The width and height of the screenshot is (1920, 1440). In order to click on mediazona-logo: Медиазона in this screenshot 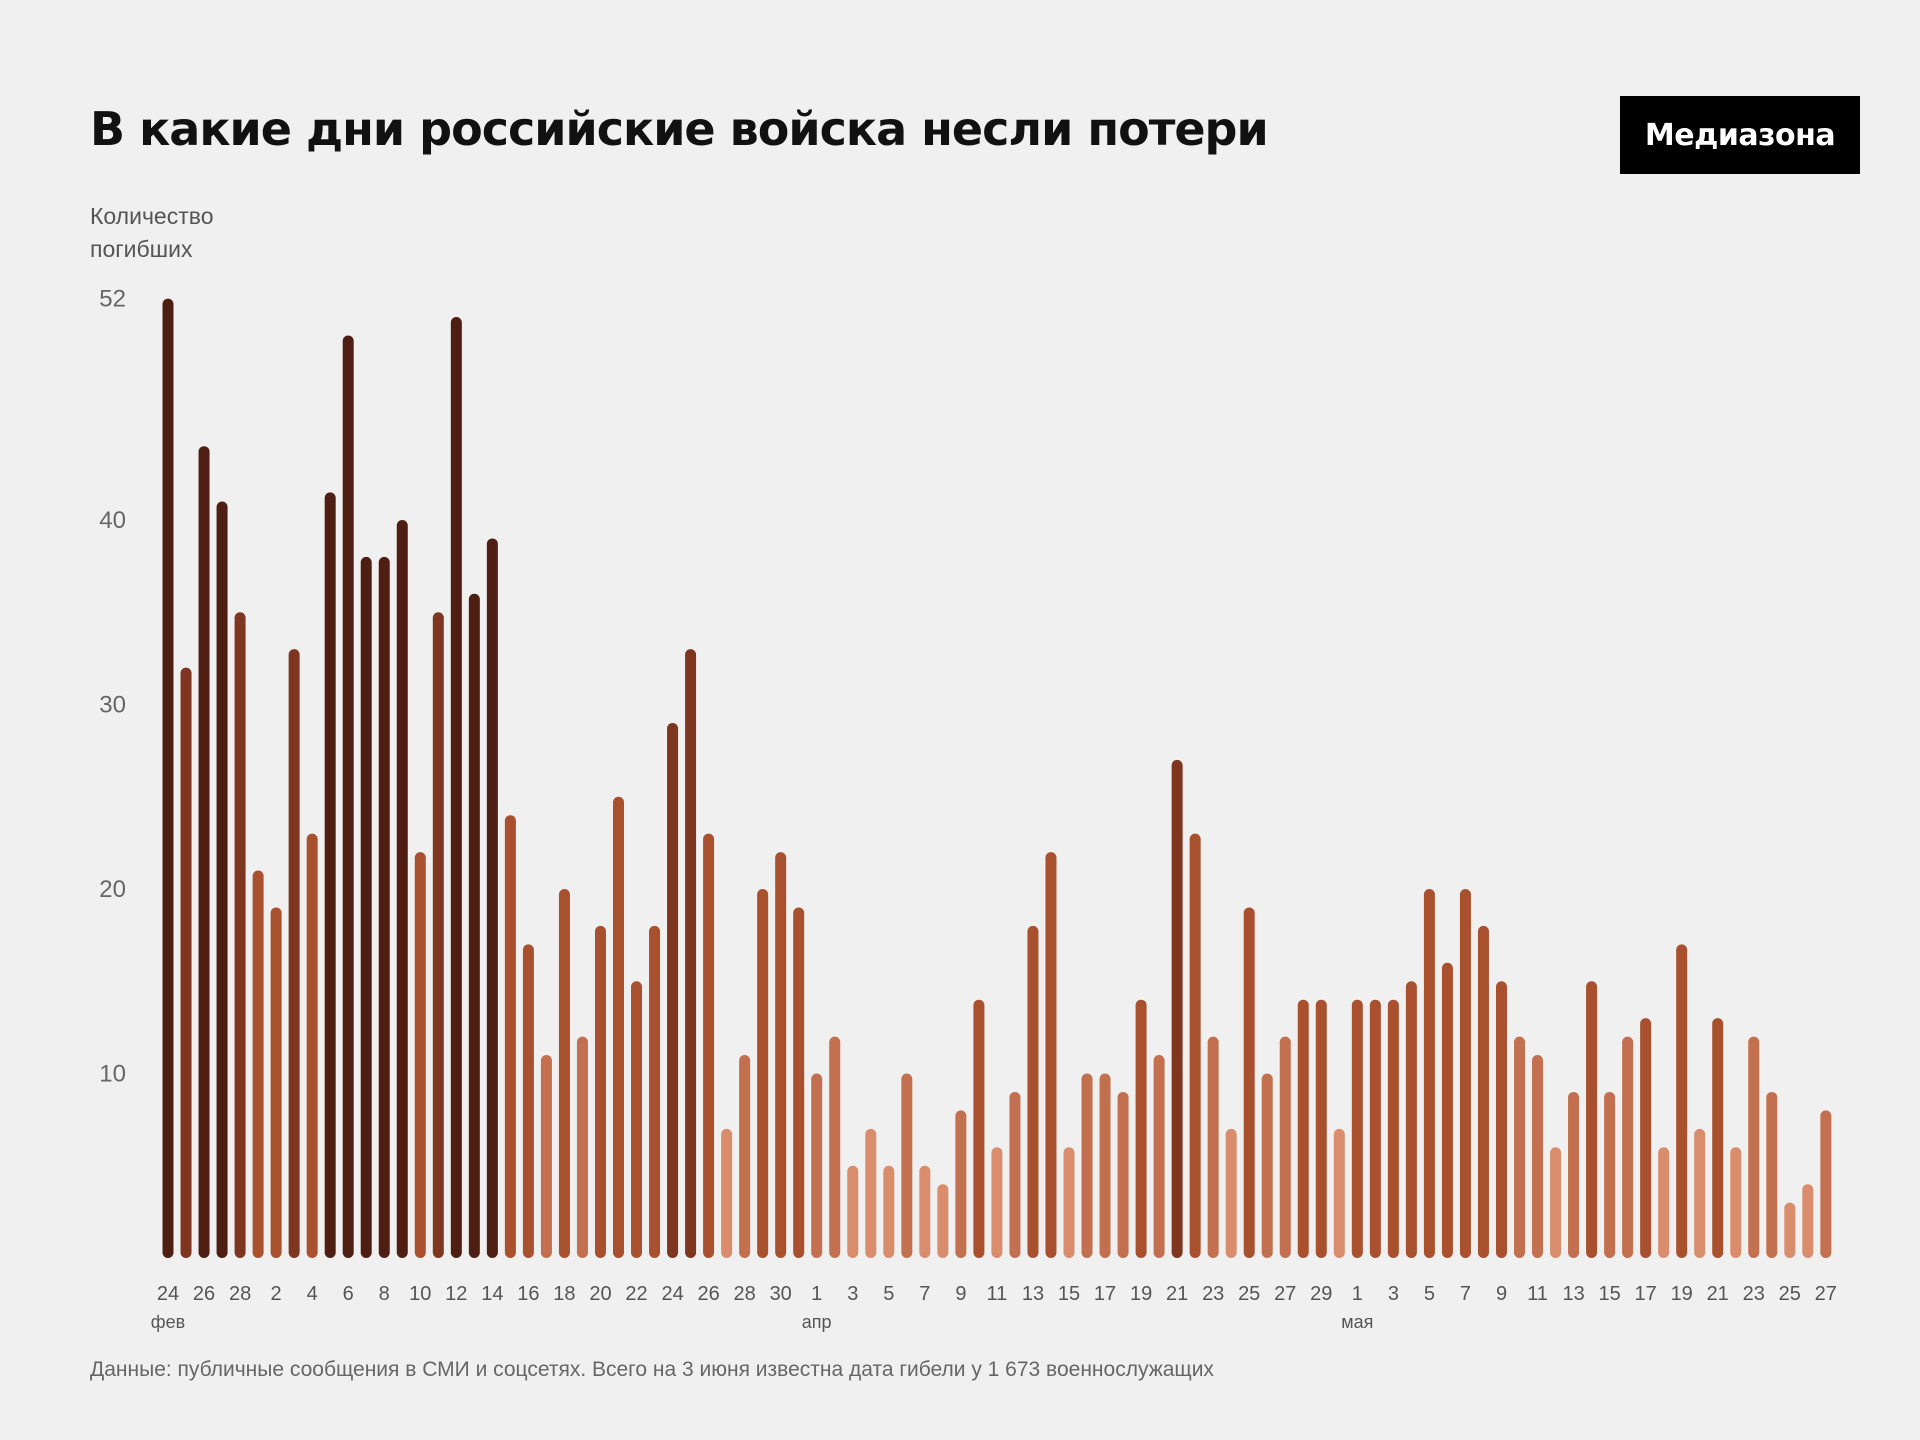, I will do `click(1740, 135)`.